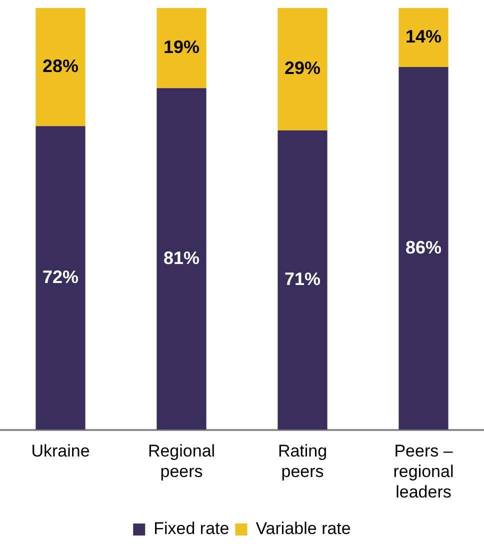 Image resolution: width=484 pixels, height=548 pixels. I want to click on x-tick-label: Ukraine, so click(60, 451).